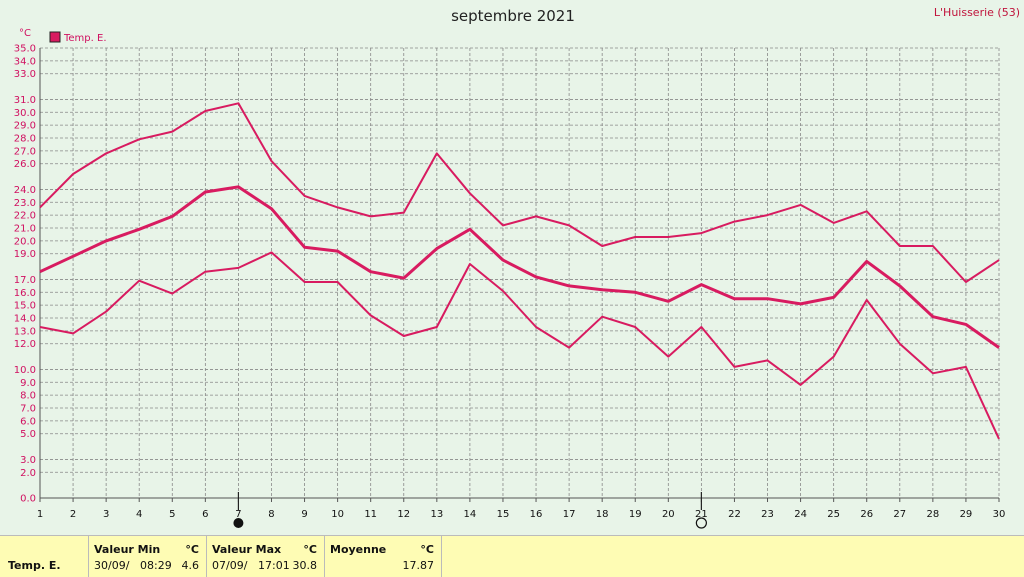 This screenshot has width=1024, height=577. I want to click on x-tick-label: 20, so click(668, 514).